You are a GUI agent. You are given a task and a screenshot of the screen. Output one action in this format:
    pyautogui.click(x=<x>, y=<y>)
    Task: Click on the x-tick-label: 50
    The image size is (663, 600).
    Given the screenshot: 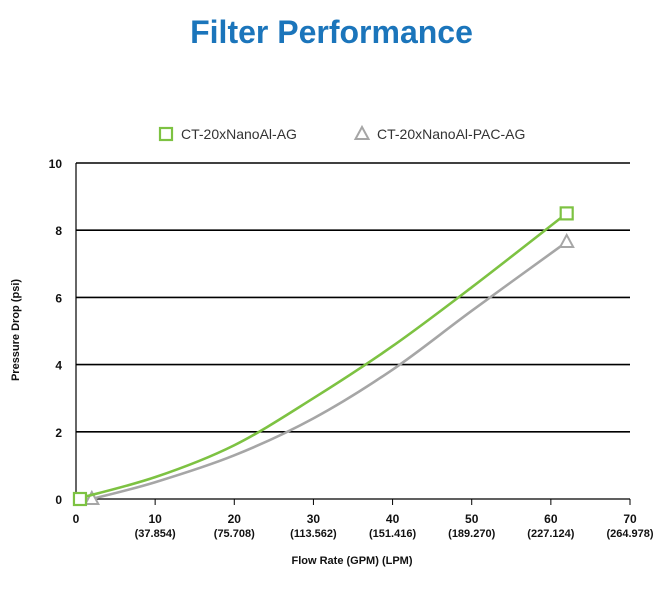 What is the action you would take?
    pyautogui.click(x=472, y=519)
    